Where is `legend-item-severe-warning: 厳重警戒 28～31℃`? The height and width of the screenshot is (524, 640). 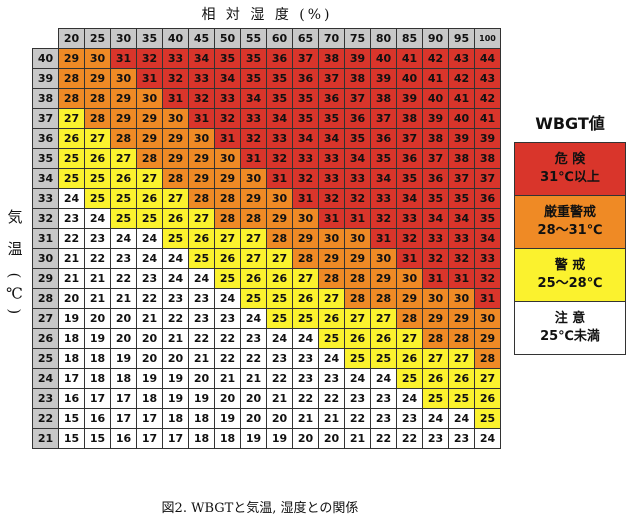
legend-item-severe-warning: 厳重警戒 28～31℃ is located at coordinates (570, 222).